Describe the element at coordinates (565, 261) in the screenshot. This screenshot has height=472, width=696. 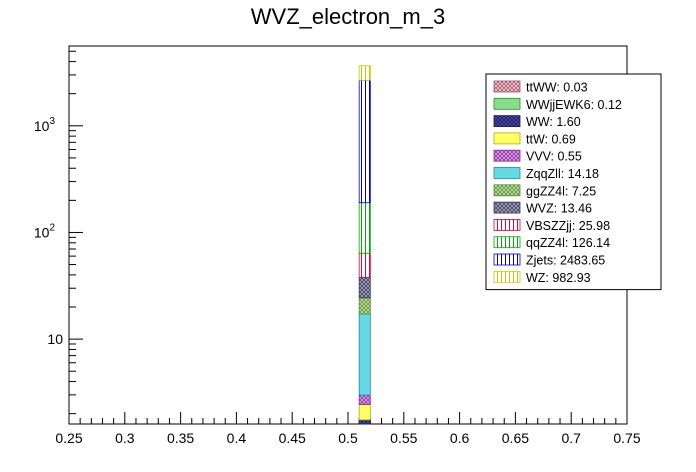
I see `legend-label-zjets: Zjets: 2483.65` at that location.